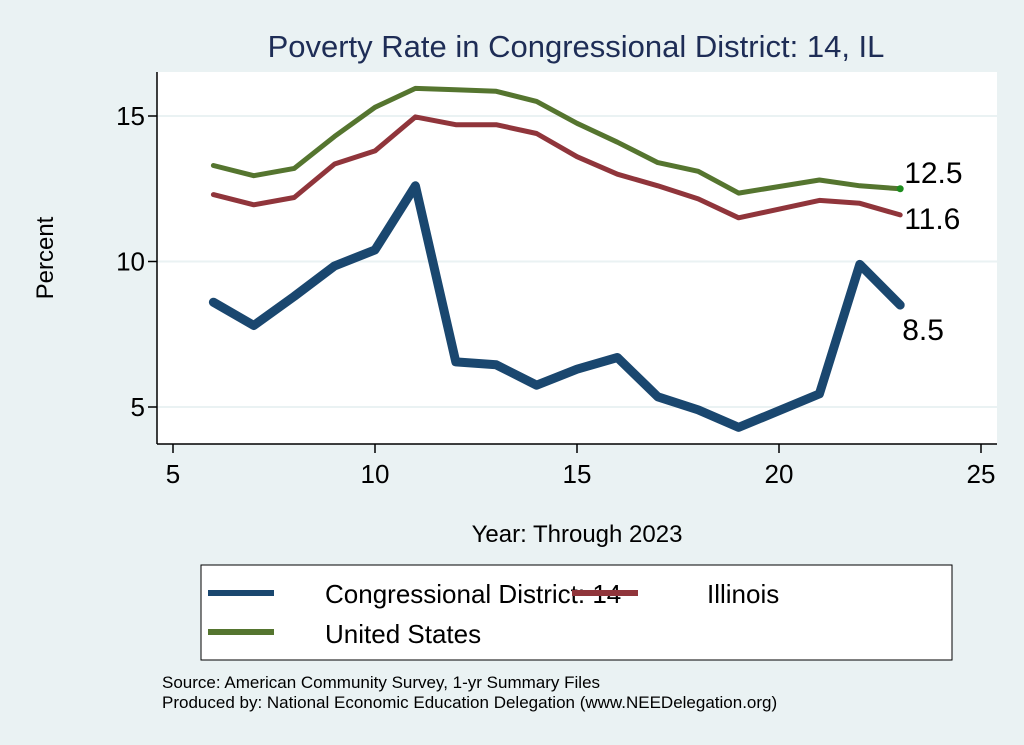  I want to click on series-line-united-states, so click(556, 140).